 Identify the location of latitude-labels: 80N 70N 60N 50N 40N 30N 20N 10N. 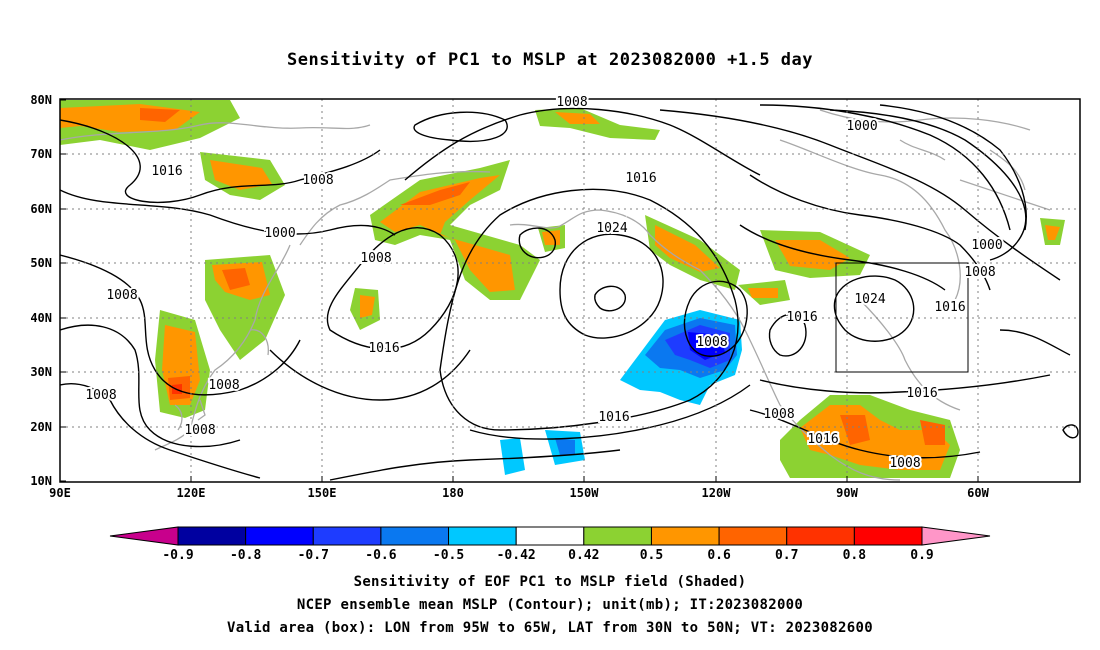
(41, 290).